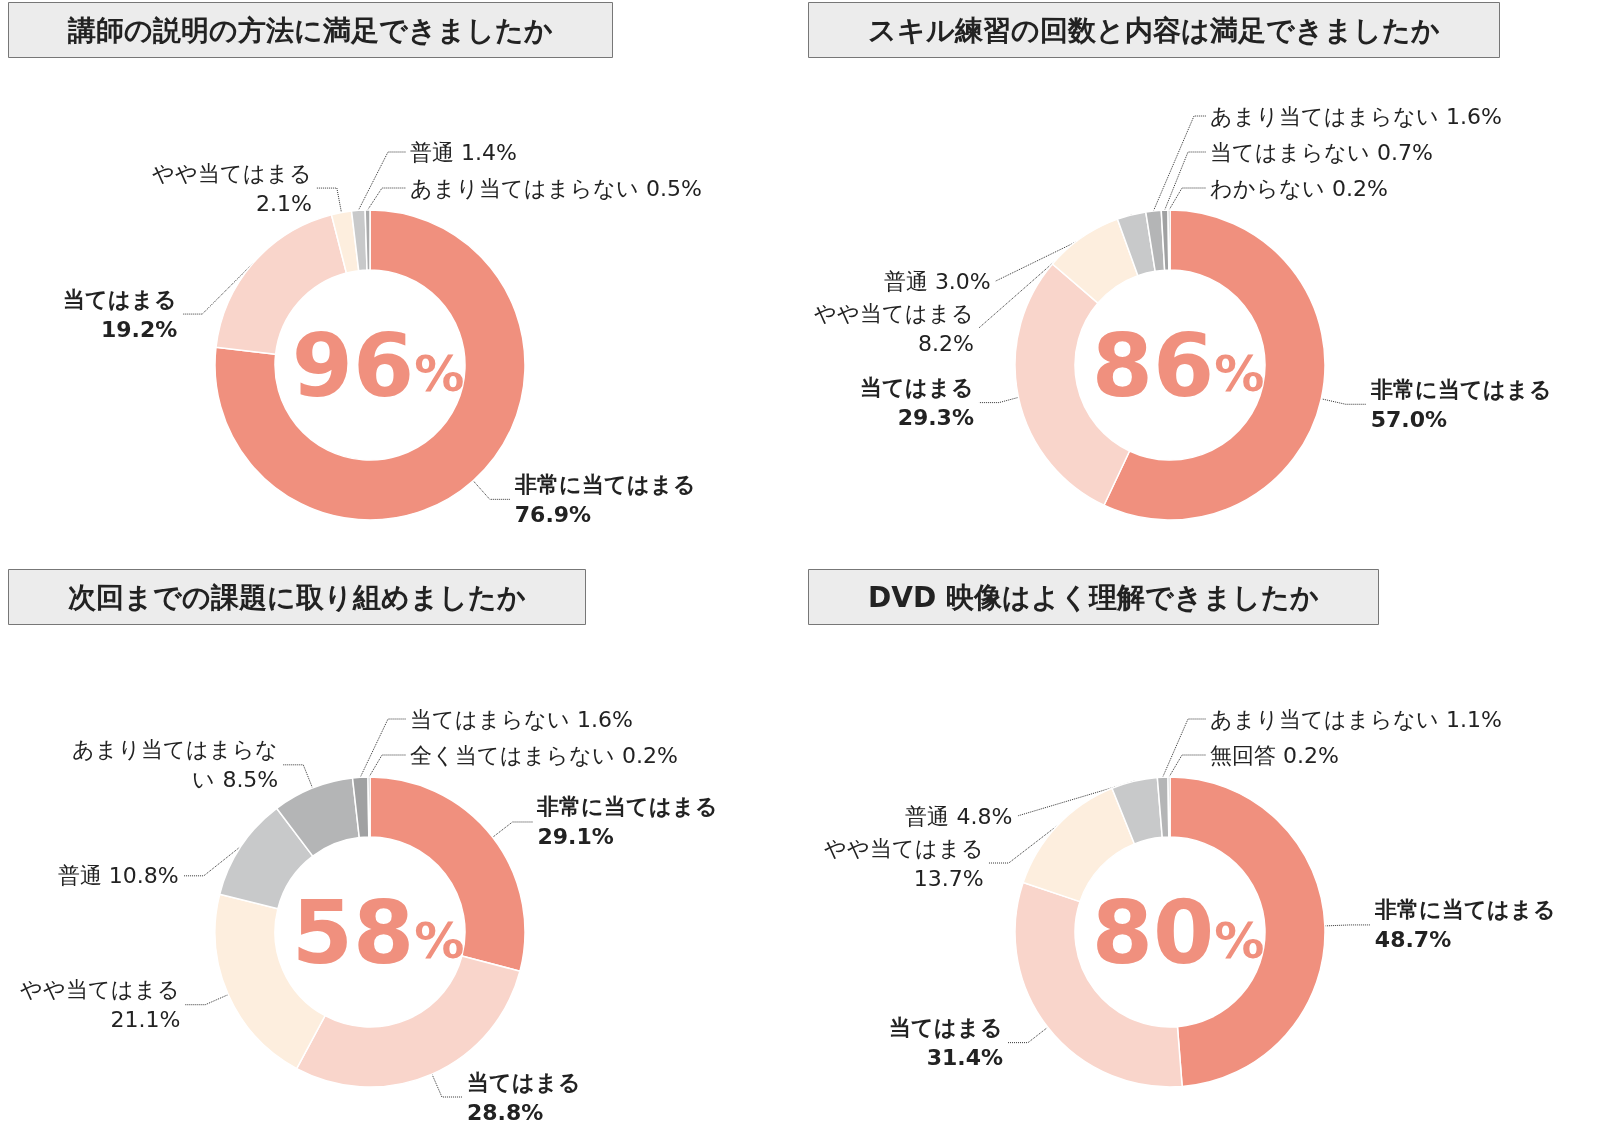  What do you see at coordinates (1093, 597) in the screenshot?
I see `chart-title: DVD 映像はよく理解できましたか` at bounding box center [1093, 597].